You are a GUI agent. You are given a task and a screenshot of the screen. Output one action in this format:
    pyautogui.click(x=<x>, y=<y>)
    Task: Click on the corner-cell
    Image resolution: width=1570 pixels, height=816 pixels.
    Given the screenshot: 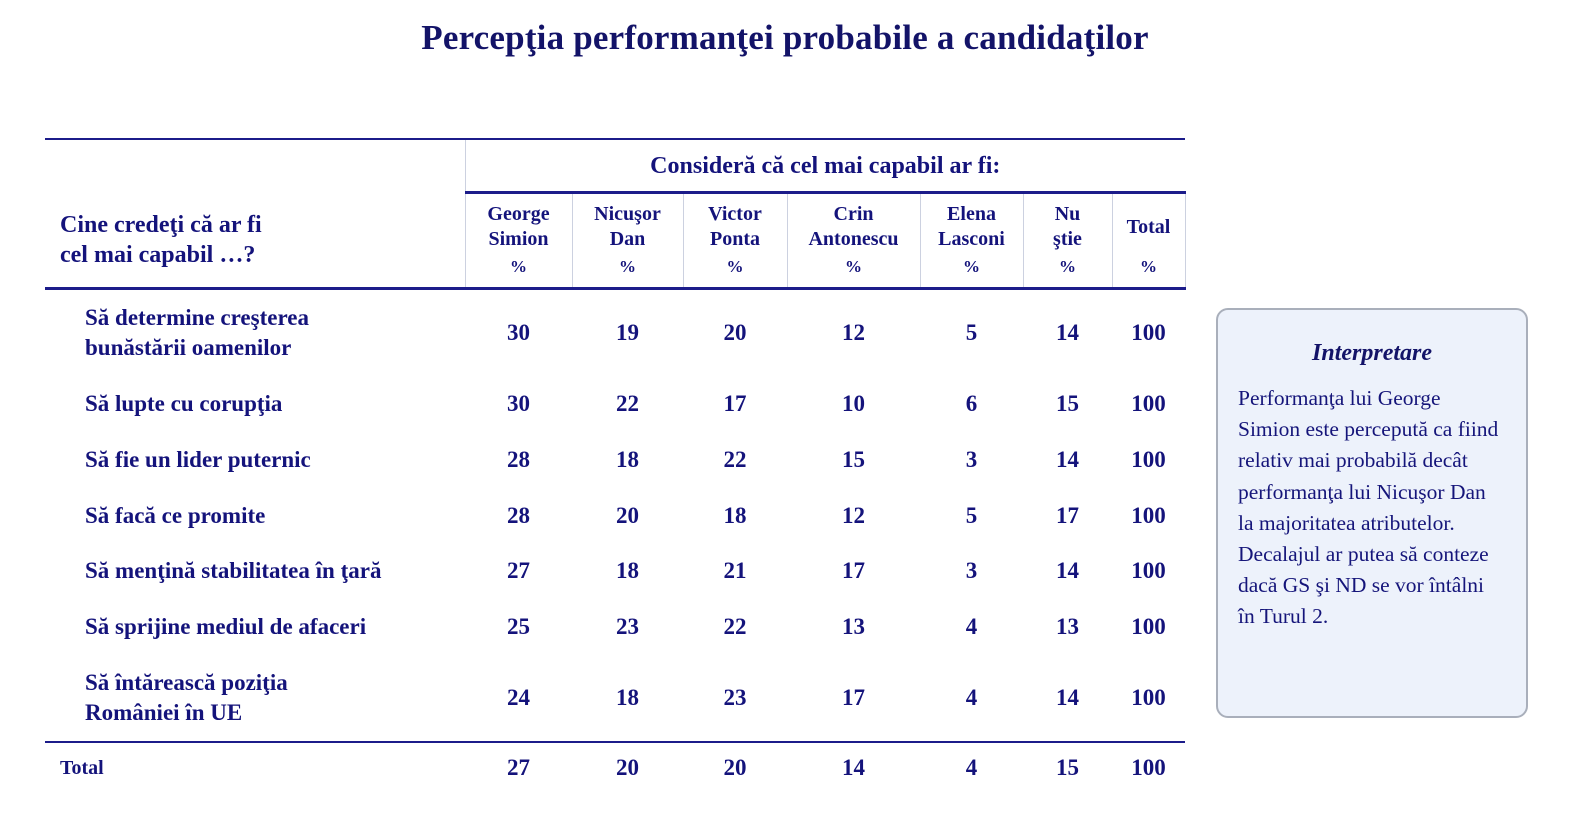 What is the action you would take?
    pyautogui.click(x=255, y=166)
    